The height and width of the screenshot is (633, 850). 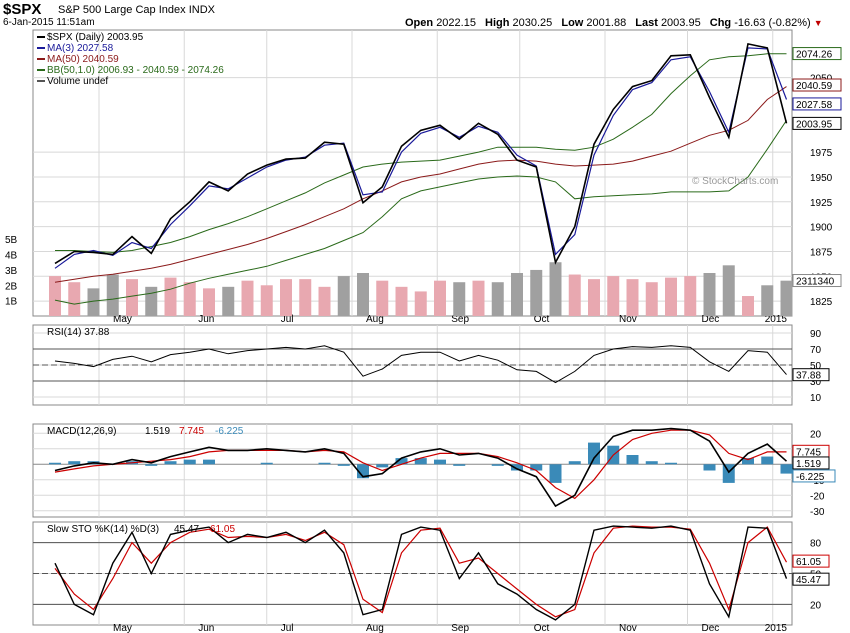 What do you see at coordinates (103, 529) in the screenshot?
I see `sto-legend-title: Slow STO %K(14) %D(3)` at bounding box center [103, 529].